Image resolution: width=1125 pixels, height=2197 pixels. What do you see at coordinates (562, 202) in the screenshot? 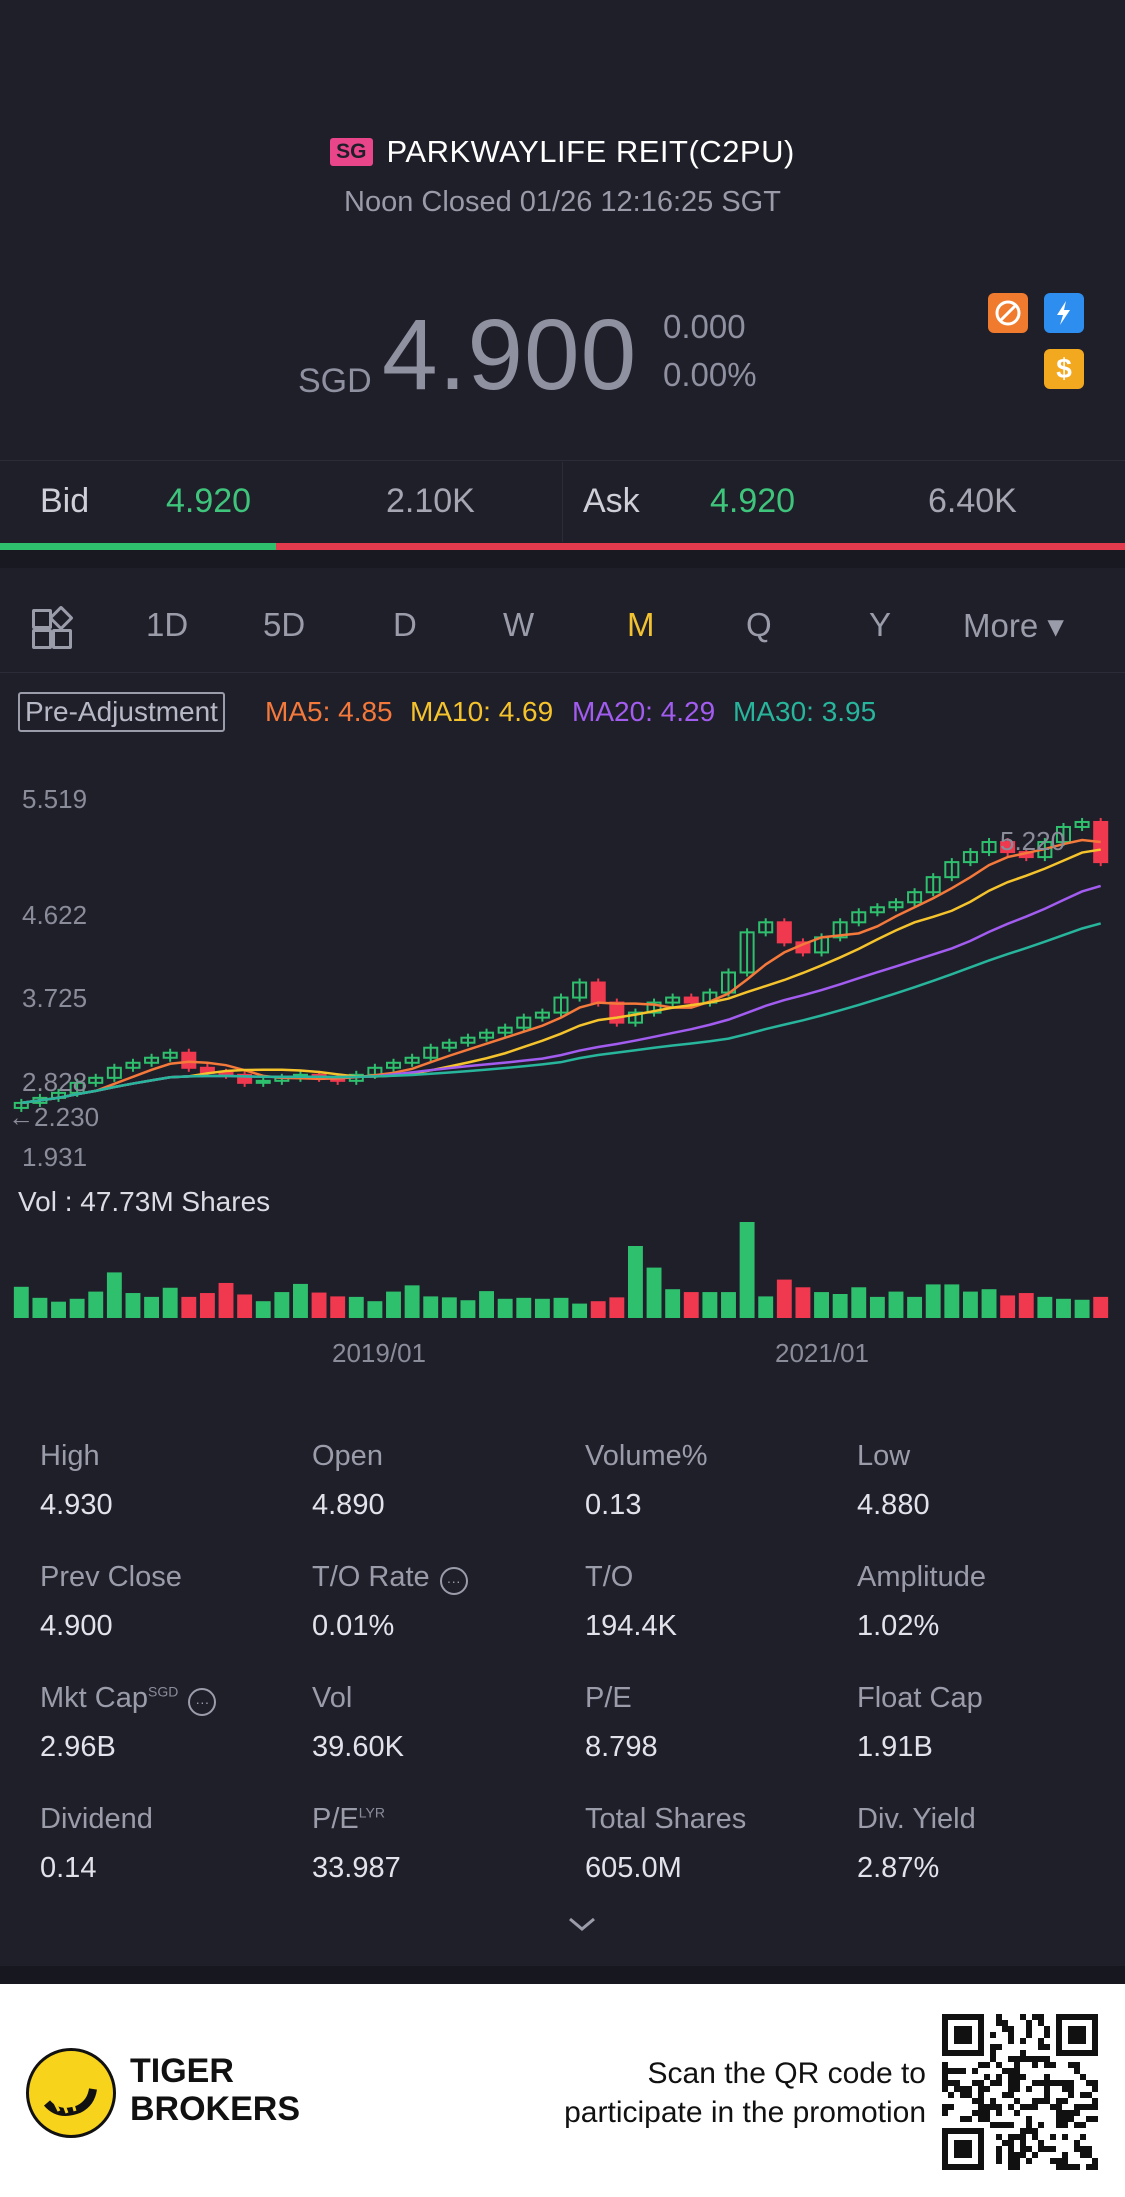
I see `market-status: Noon Closed 01/26 12:16:25 SGT` at bounding box center [562, 202].